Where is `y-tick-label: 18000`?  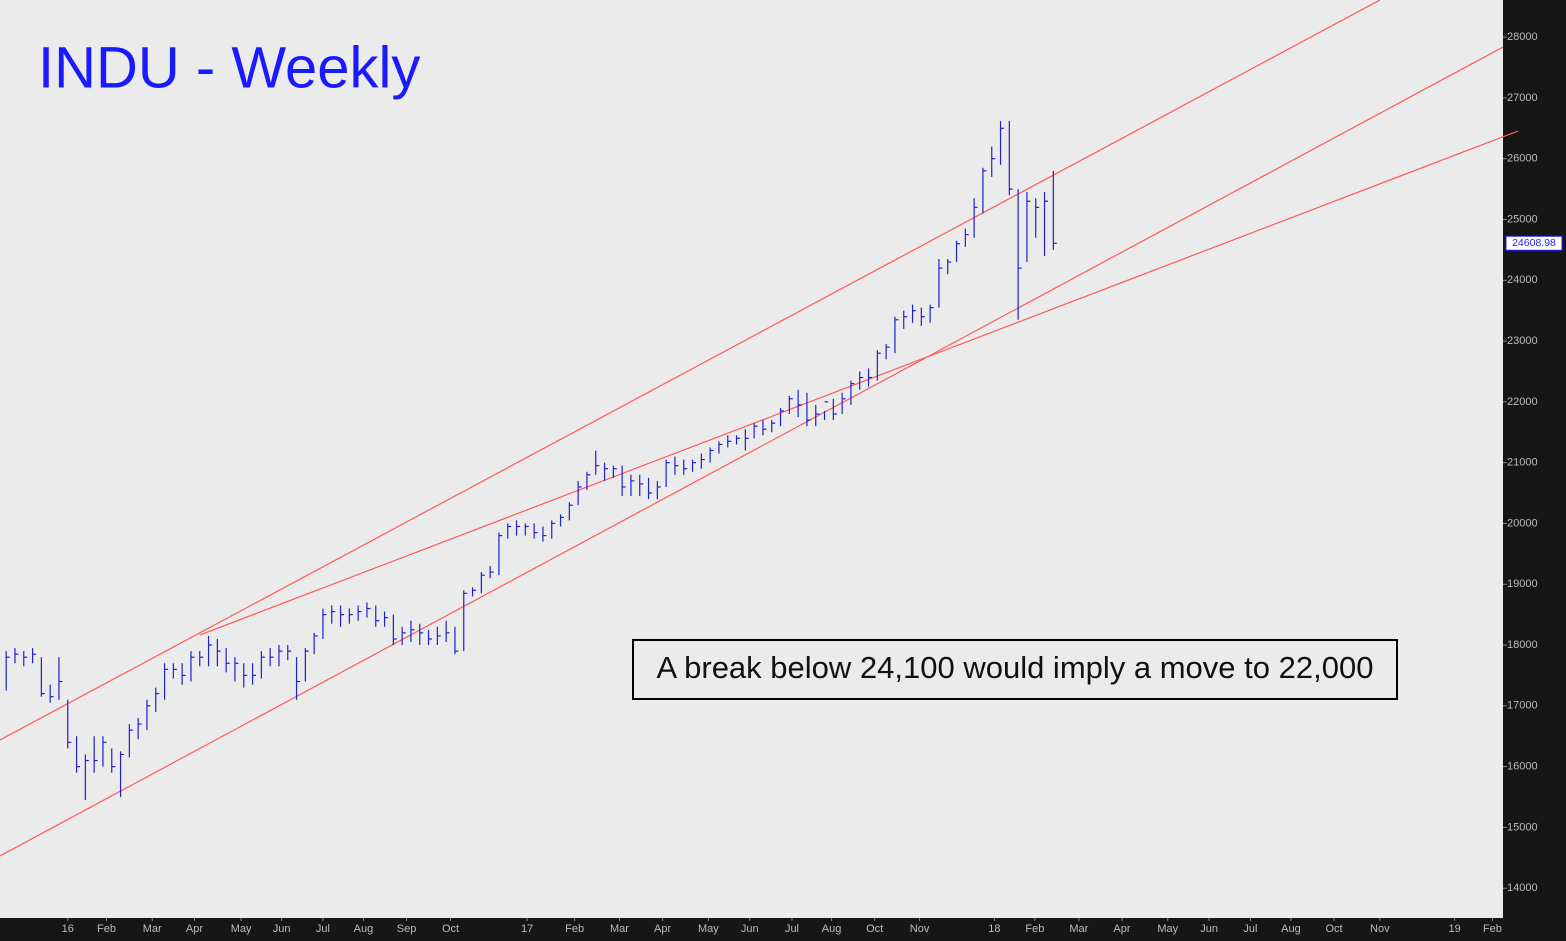
y-tick-label: 18000 is located at coordinates (1522, 645).